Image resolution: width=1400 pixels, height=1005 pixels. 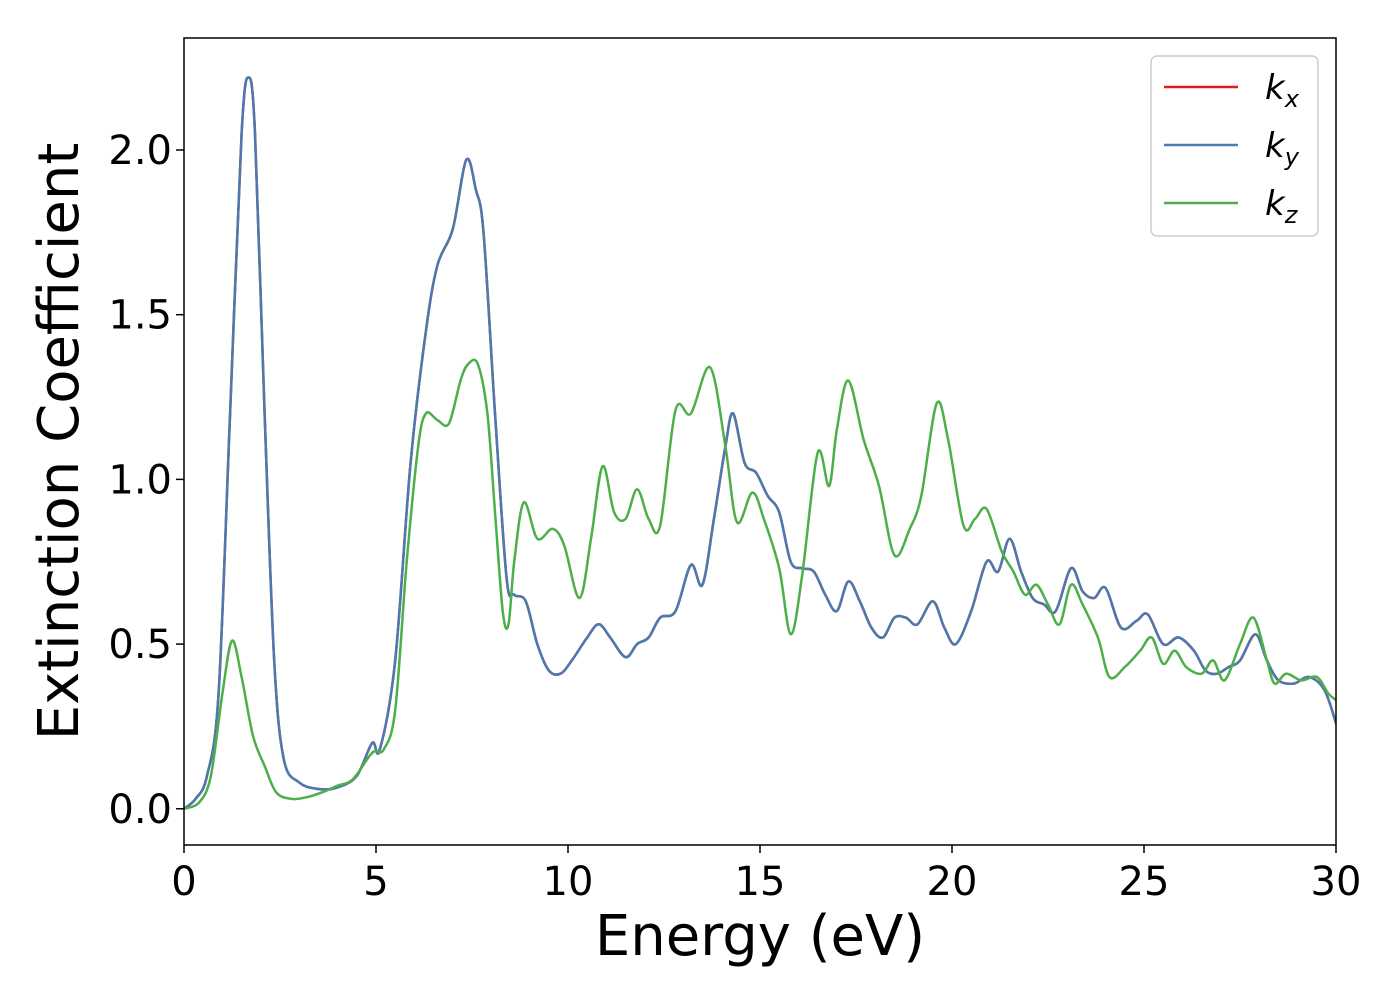 I want to click on x-tick-label: 10, so click(x=568, y=882).